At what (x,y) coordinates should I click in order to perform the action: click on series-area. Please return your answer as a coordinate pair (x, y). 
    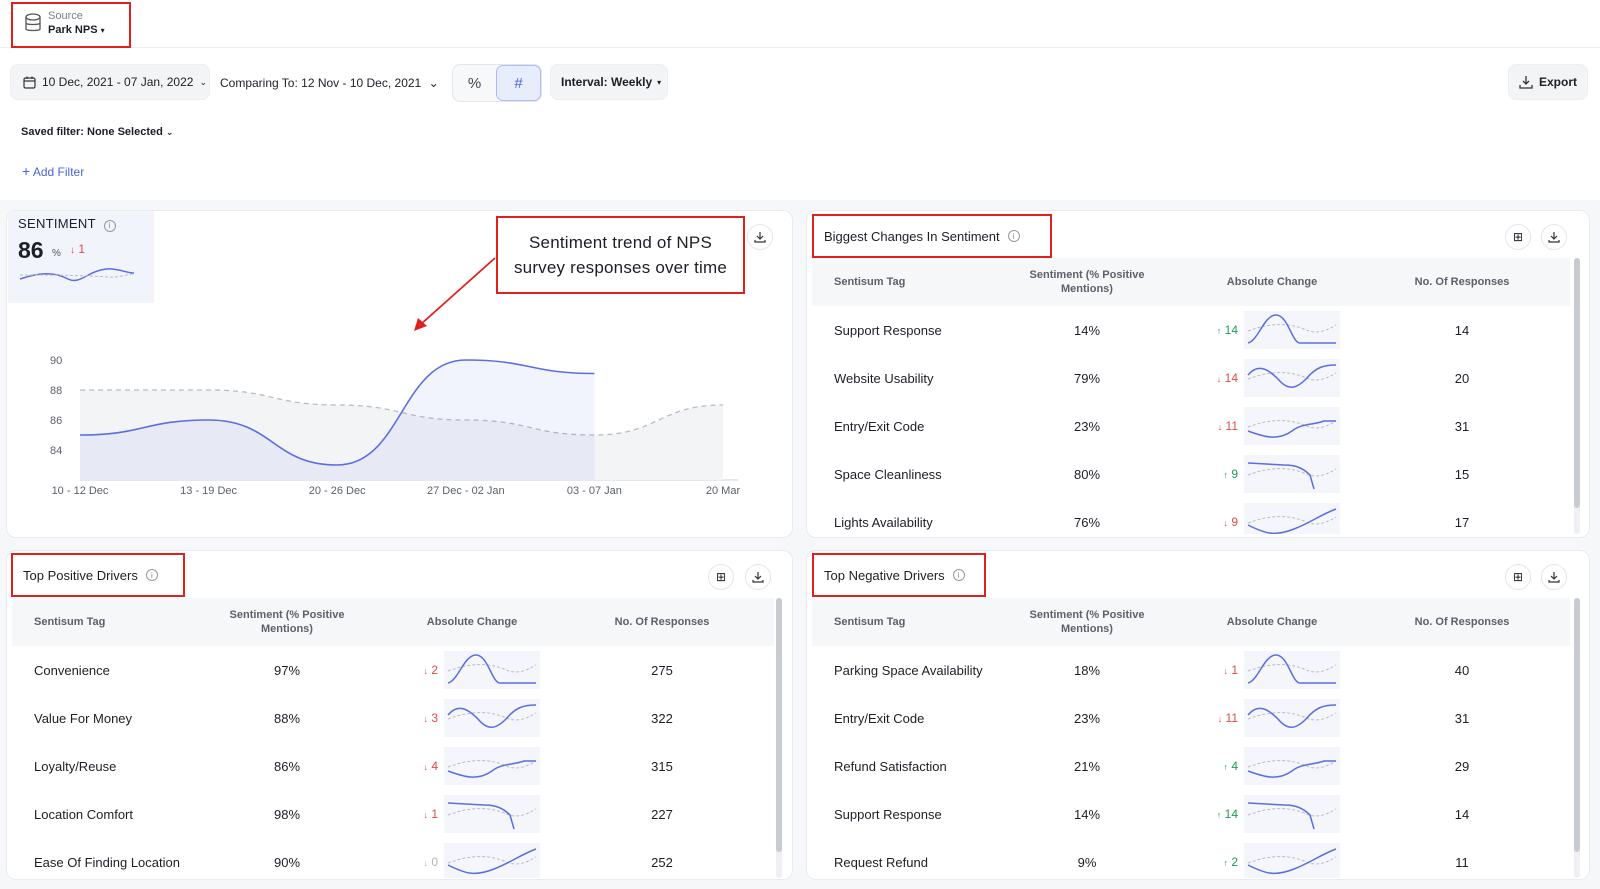
    Looking at the image, I should click on (337, 420).